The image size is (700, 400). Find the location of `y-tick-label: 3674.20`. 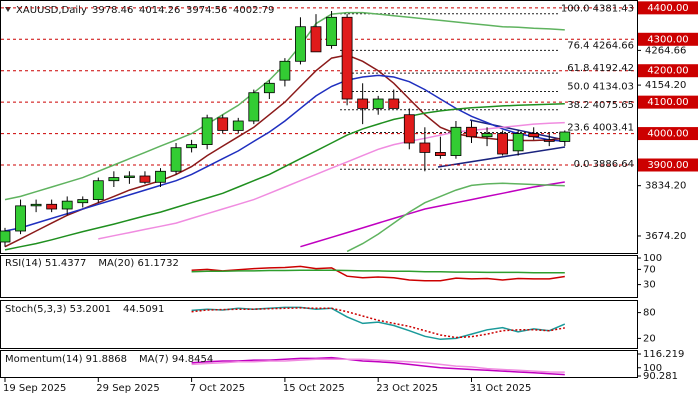

y-tick-label: 3674.20 is located at coordinates (665, 236).